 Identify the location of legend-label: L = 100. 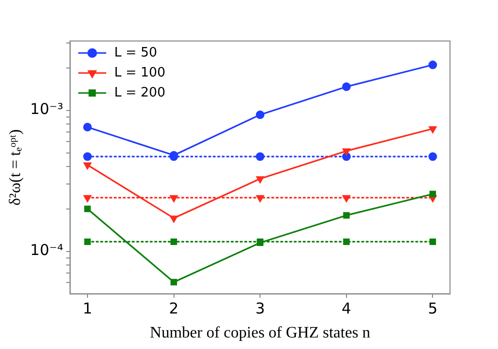
(140, 72).